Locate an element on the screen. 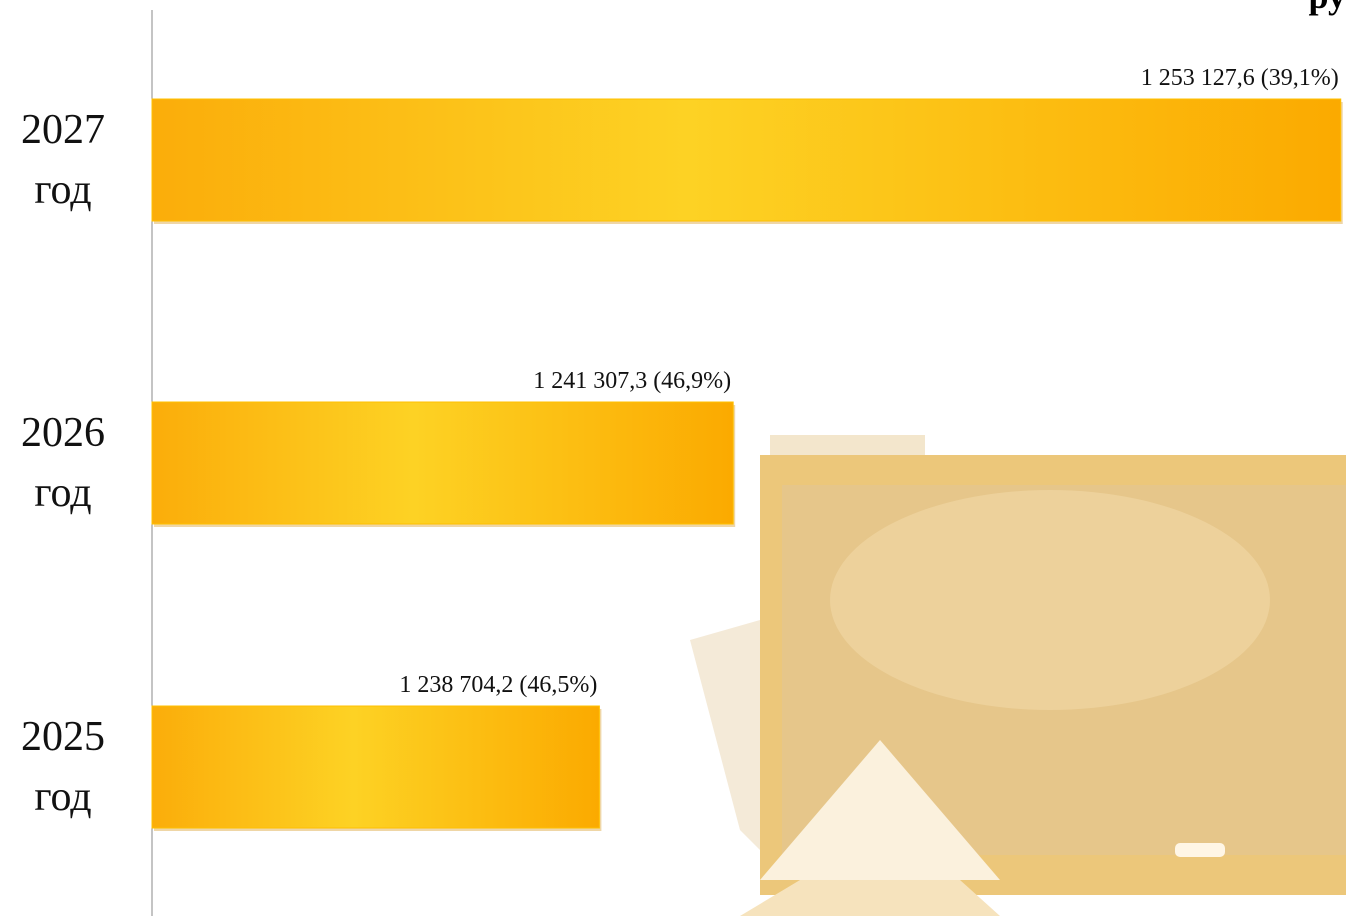  value-label: 1 238 704,2 (46,5%) is located at coordinates (498, 685).